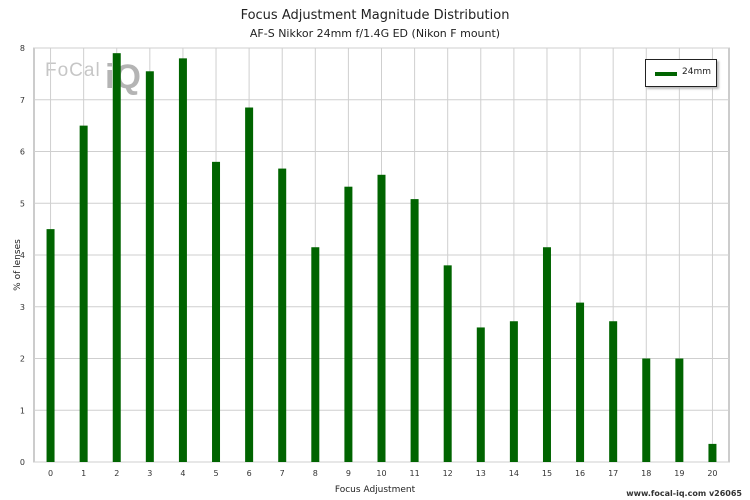  What do you see at coordinates (375, 490) in the screenshot?
I see `x-axis-label: Focus Adjustment` at bounding box center [375, 490].